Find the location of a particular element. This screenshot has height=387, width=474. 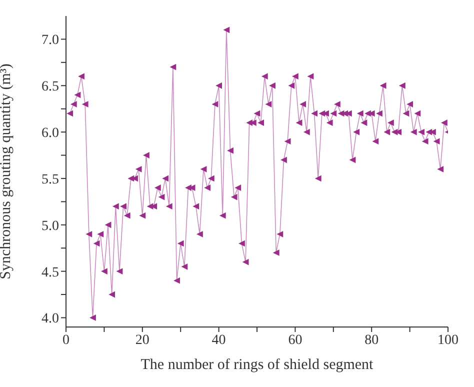

x-tick-label: 0 is located at coordinates (66, 340).